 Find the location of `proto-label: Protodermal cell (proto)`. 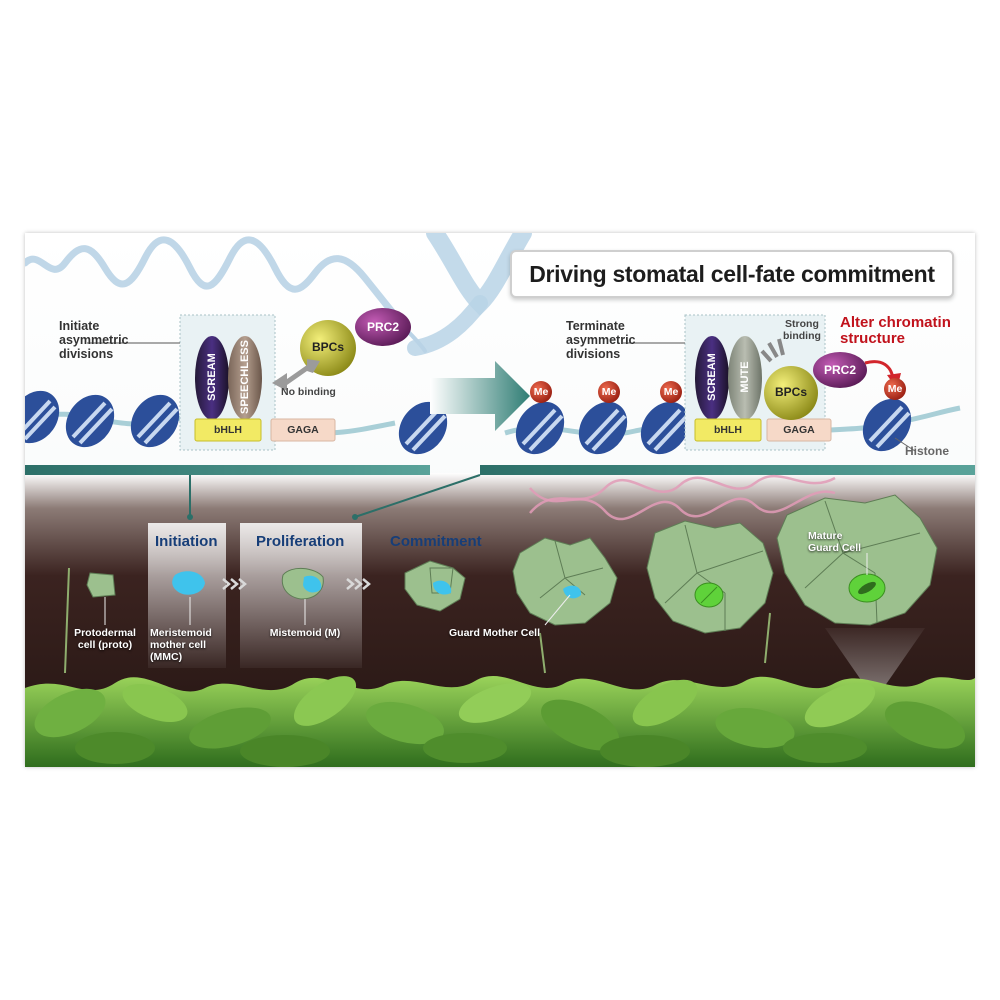

proto-label: Protodermal cell (proto) is located at coordinates (105, 639).